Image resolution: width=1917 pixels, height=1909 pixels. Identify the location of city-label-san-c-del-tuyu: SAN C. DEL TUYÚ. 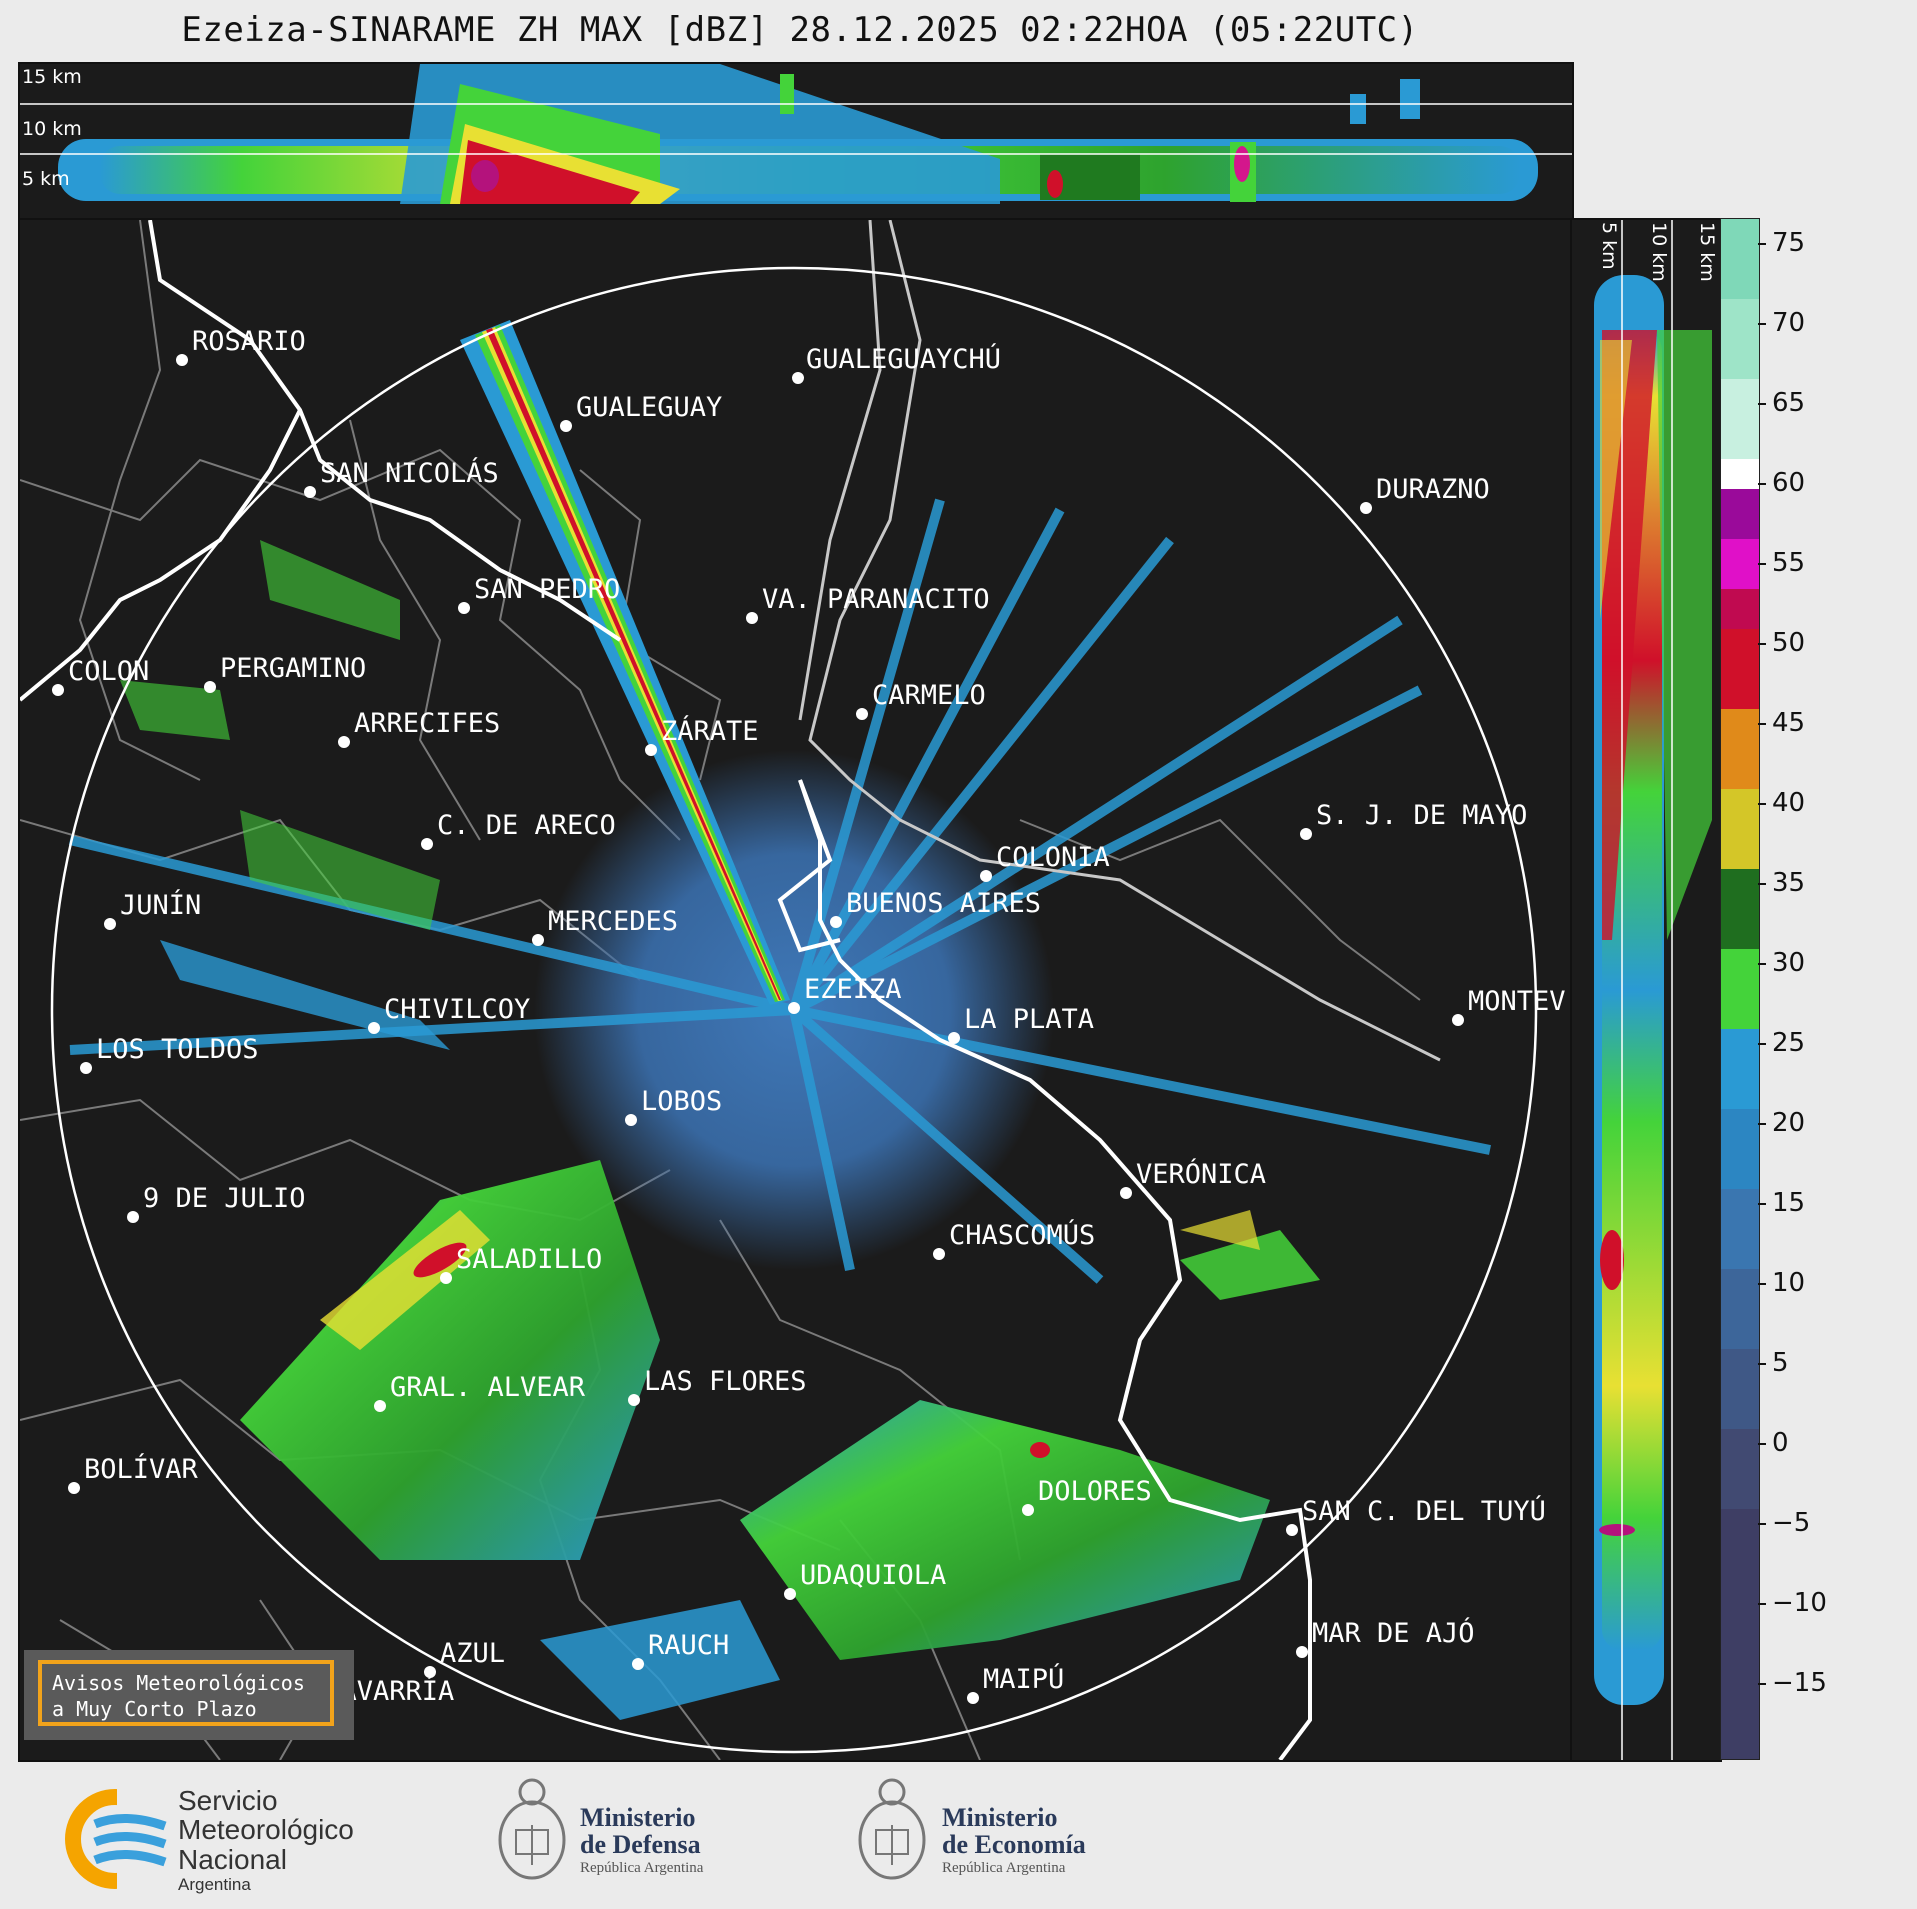
(1424, 1511).